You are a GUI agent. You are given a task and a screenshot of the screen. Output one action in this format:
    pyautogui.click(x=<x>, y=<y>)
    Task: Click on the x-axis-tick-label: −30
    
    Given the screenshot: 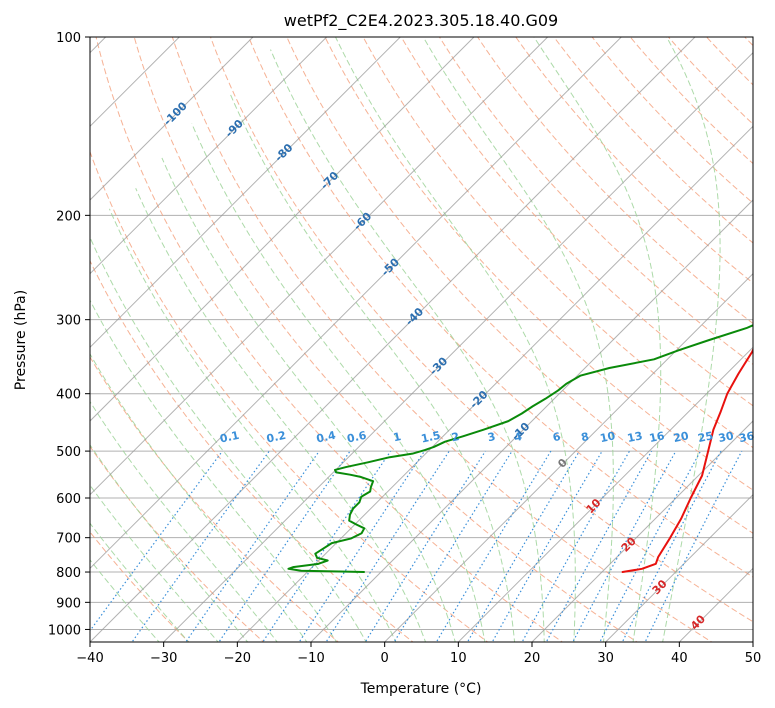 What is the action you would take?
    pyautogui.click(x=163, y=658)
    